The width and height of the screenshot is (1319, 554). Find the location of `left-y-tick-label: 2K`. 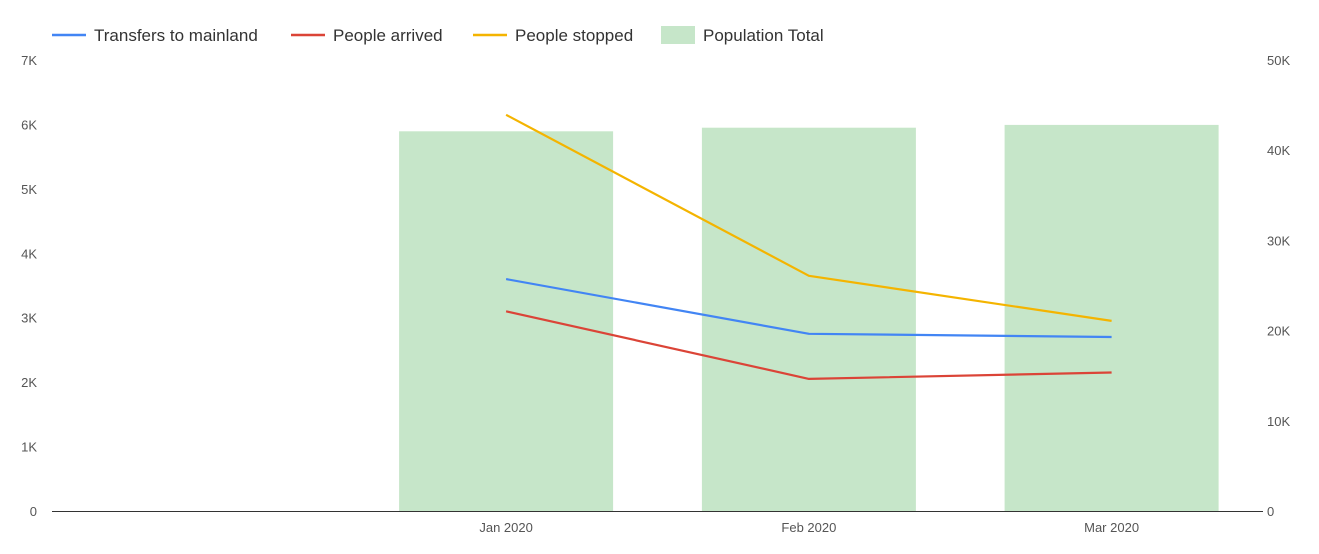

left-y-tick-label: 2K is located at coordinates (29, 382).